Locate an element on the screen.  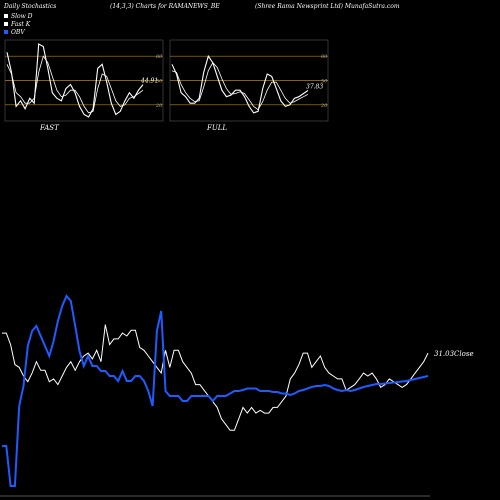
header-title-left: Daily Stochastics is located at coordinates (29, 6).